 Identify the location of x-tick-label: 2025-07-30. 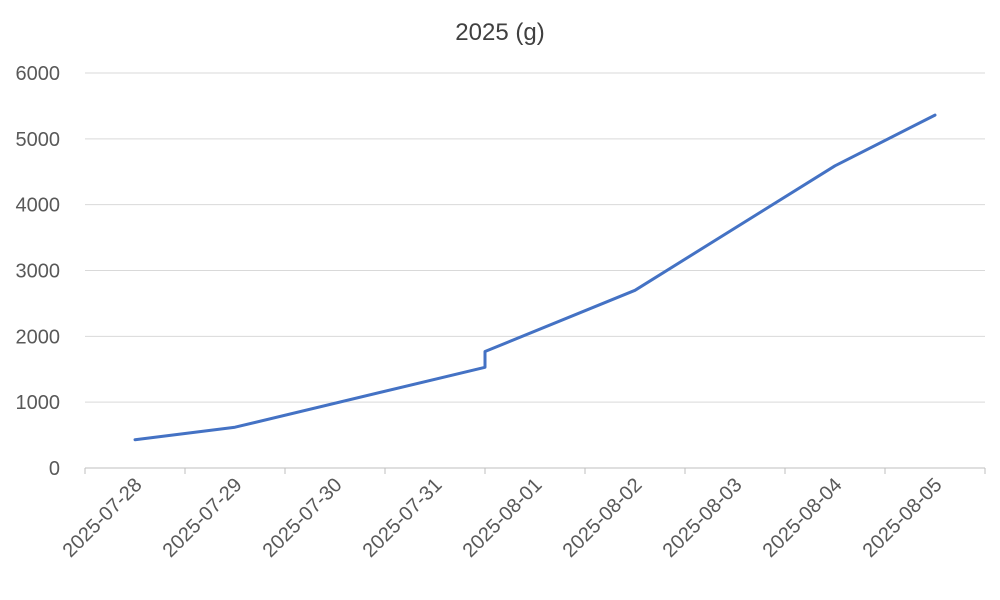
(303, 518).